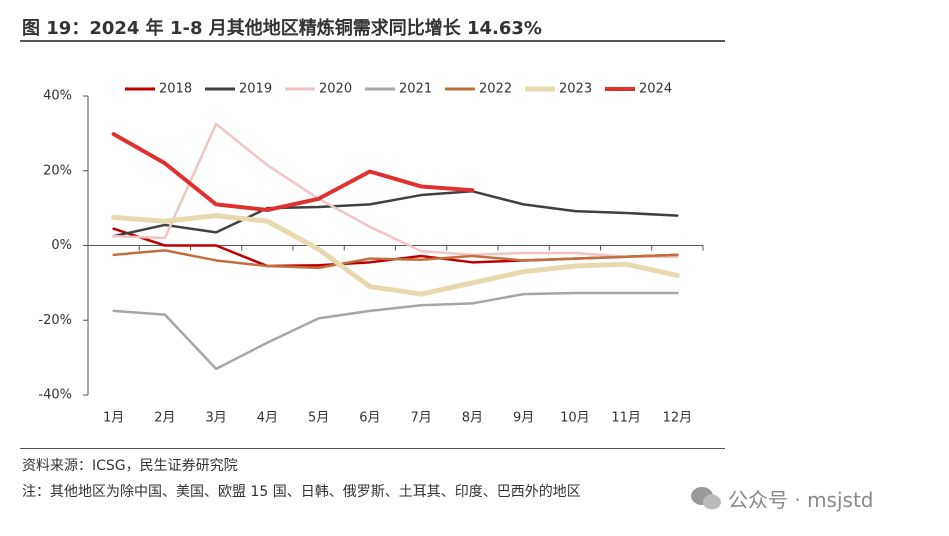 The height and width of the screenshot is (536, 949). Describe the element at coordinates (318, 418) in the screenshot. I see `x-tick-label: 5月` at that location.